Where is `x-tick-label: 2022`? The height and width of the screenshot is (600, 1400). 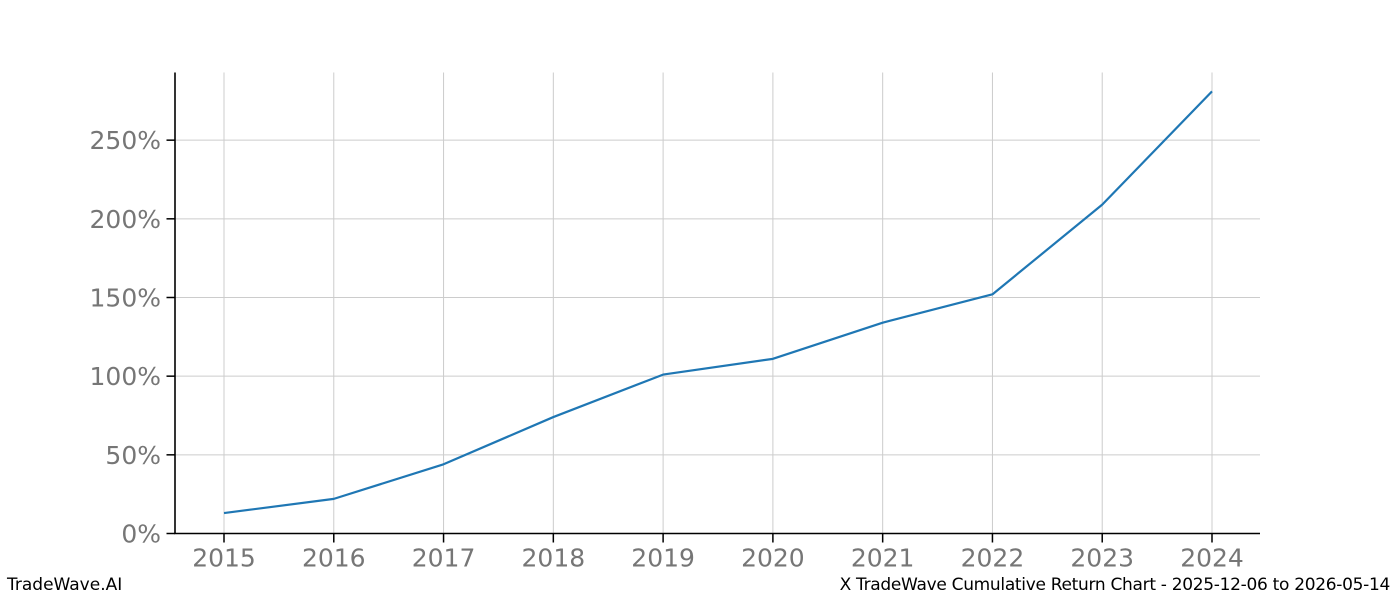
x-tick-label: 2022 is located at coordinates (993, 558).